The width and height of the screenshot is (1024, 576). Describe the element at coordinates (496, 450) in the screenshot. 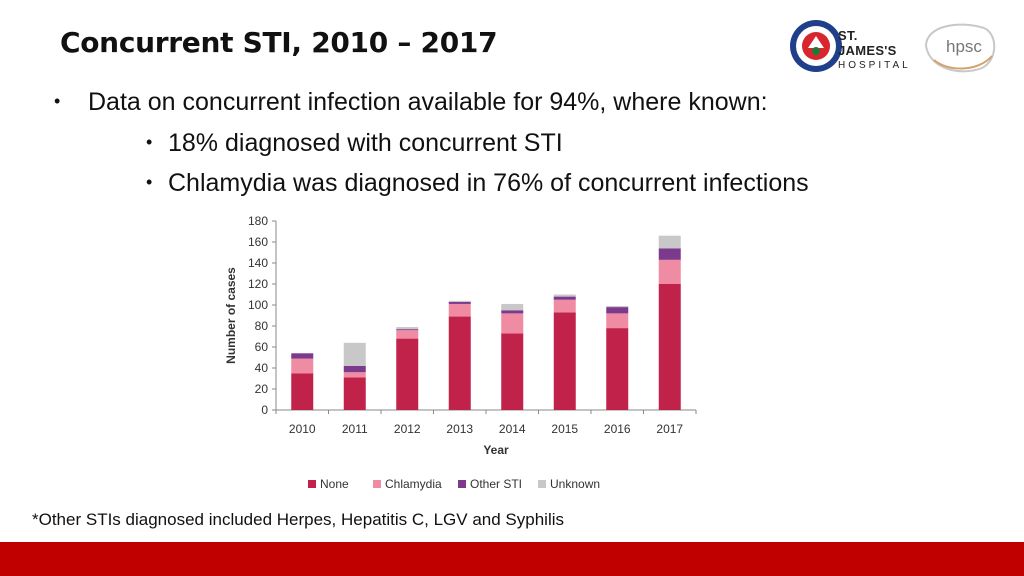

I see `x-axis-title: Year` at that location.